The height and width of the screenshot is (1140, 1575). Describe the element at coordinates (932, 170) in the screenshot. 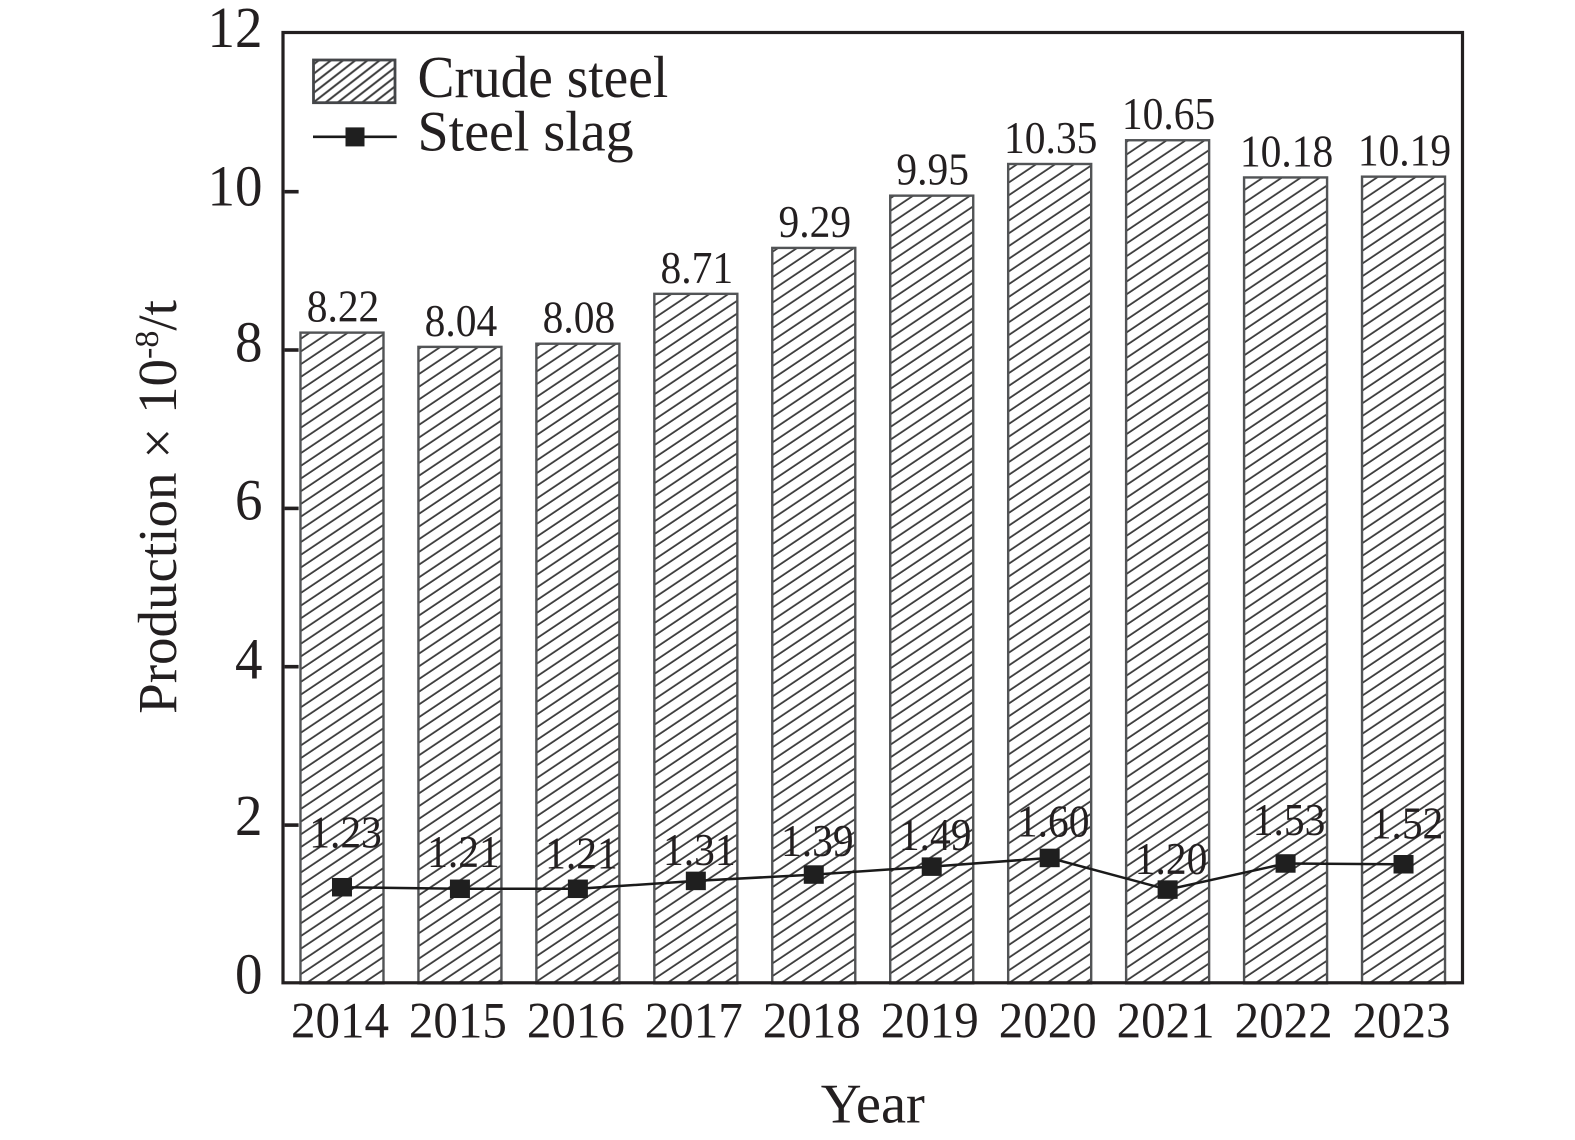

I see `svg-text: 9.95` at that location.